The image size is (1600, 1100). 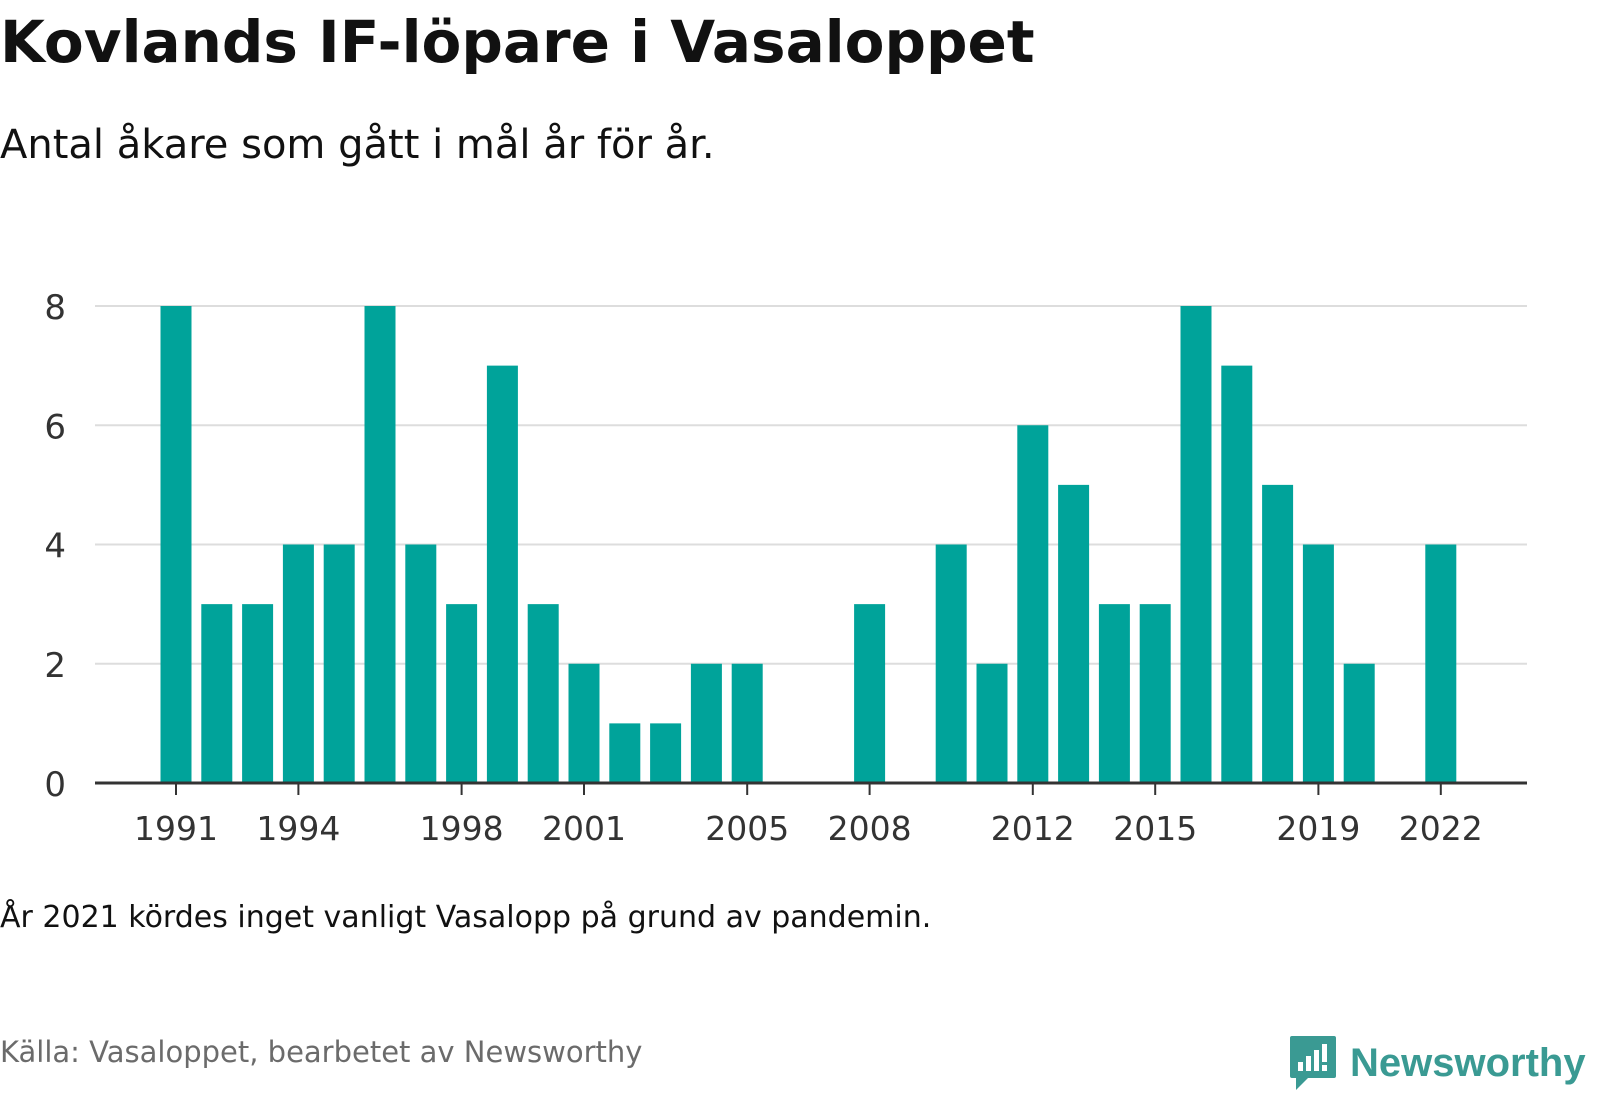 What do you see at coordinates (1155, 828) in the screenshot?
I see `x-tick-label: 2015` at bounding box center [1155, 828].